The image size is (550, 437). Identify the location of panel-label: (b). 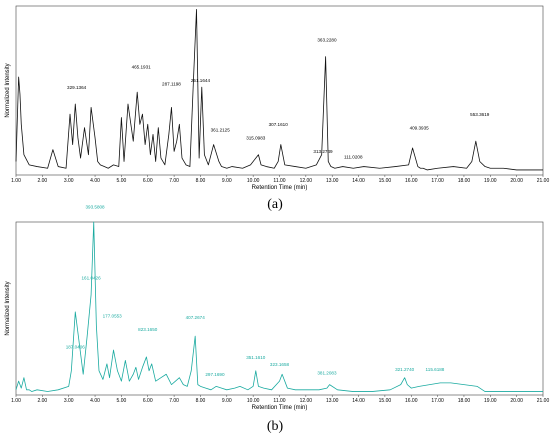
(275, 426).